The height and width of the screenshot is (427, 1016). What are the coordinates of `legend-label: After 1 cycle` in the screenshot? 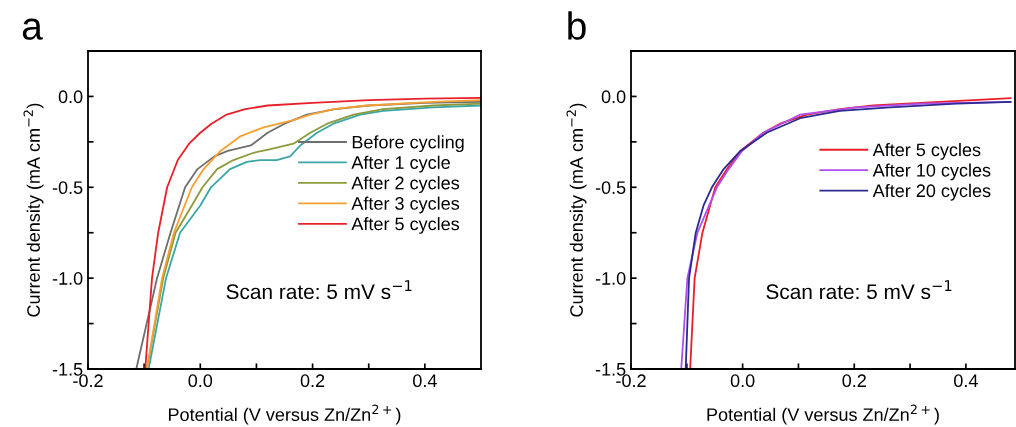 It's located at (400, 164).